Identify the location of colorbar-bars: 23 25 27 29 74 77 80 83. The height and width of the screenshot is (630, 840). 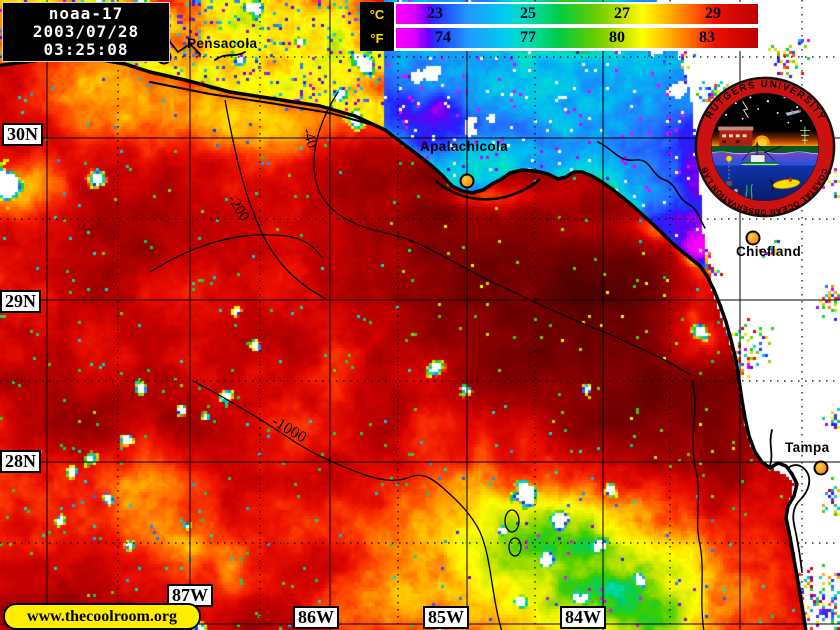
(577, 26).